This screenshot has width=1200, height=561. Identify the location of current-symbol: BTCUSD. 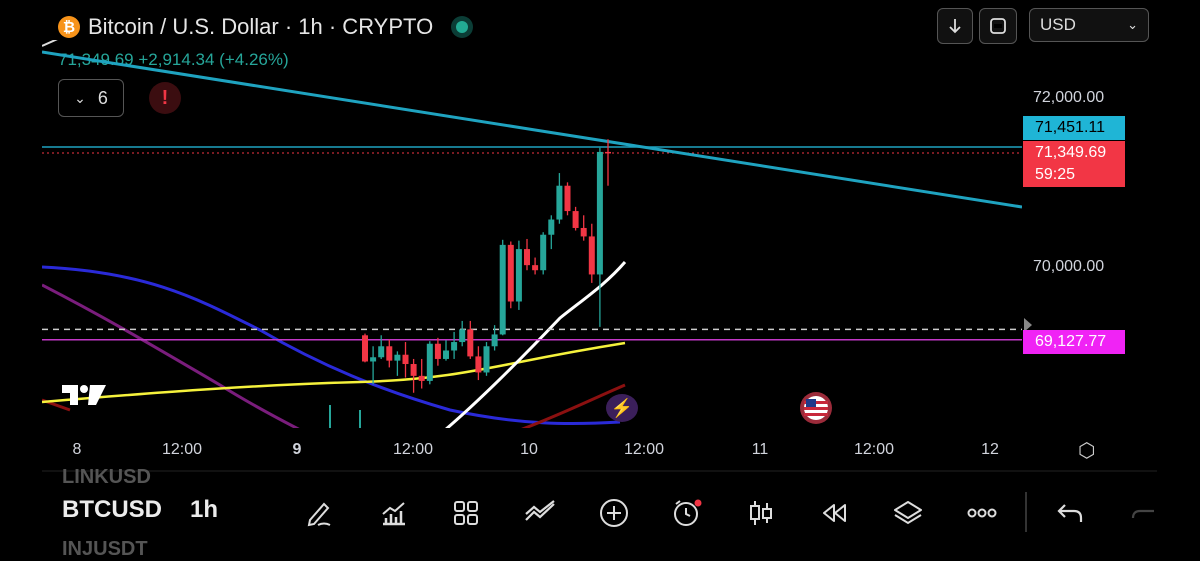
(112, 509).